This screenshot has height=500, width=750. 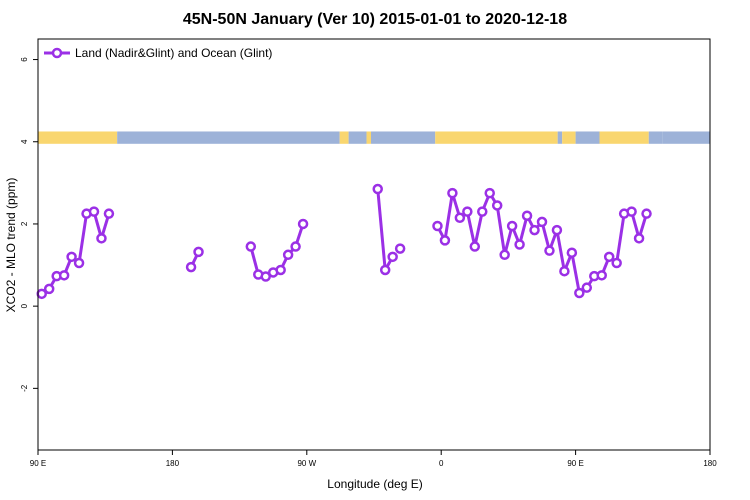 I want to click on y-tick-label: 6, so click(x=24, y=59).